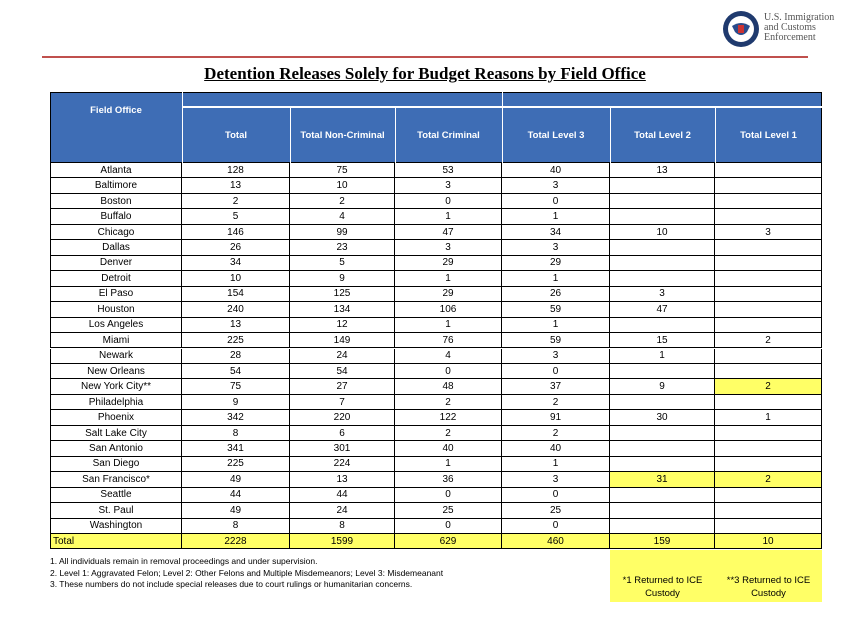 The width and height of the screenshot is (850, 638). I want to click on cell: 59, so click(556, 310).